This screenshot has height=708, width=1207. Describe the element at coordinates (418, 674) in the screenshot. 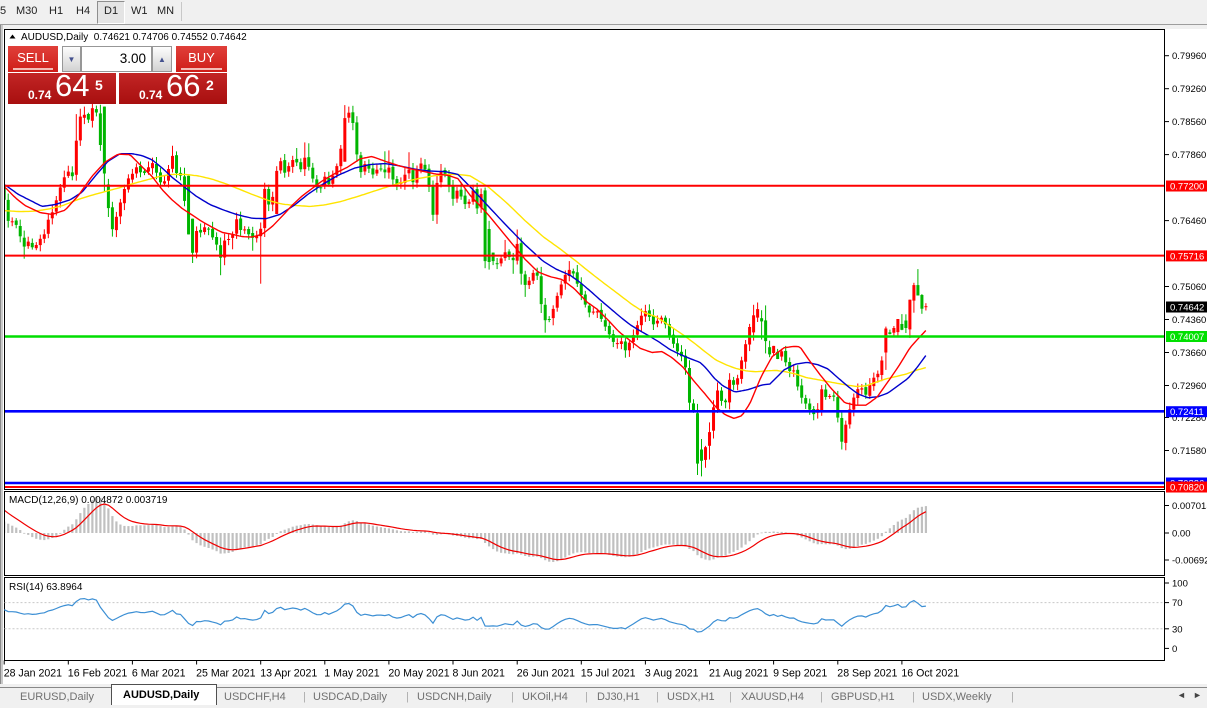

I see `svg-text: 20 May 2021` at that location.